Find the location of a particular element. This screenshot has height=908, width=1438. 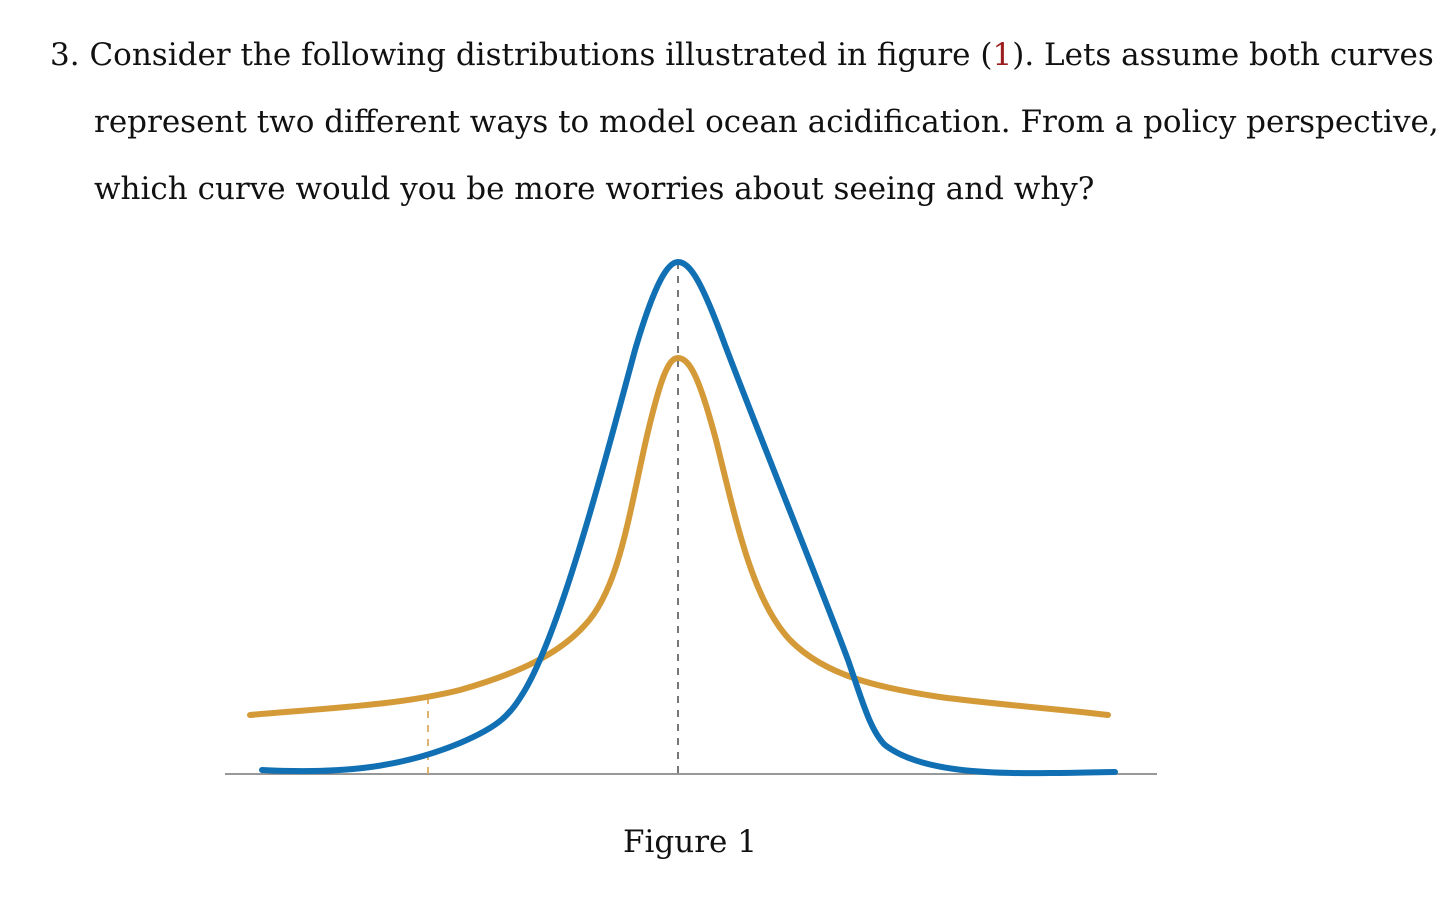

figure-reference-link: 1 is located at coordinates (1002, 55).